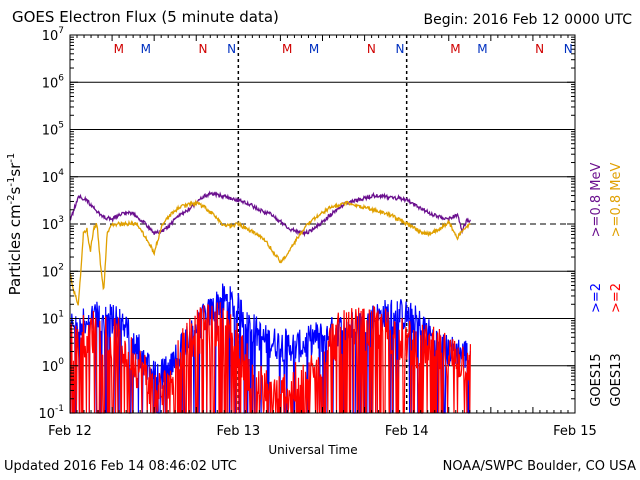 The height and width of the screenshot is (480, 640). I want to click on legend-goes15: GOES15, so click(596, 379).